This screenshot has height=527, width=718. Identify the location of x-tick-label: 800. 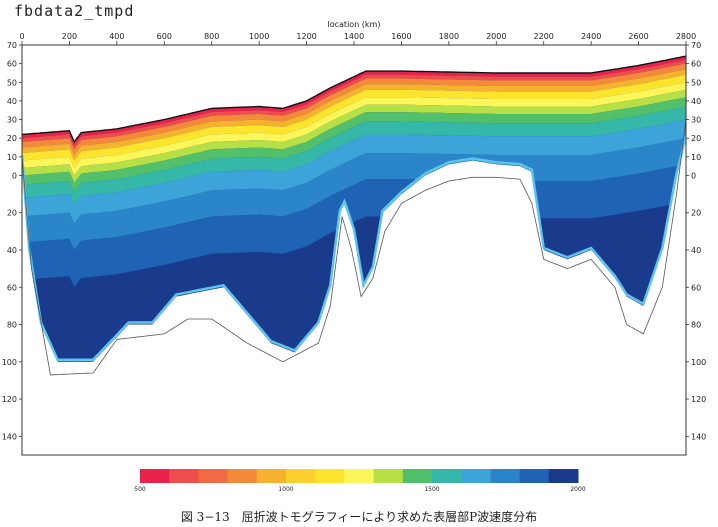
(211, 36).